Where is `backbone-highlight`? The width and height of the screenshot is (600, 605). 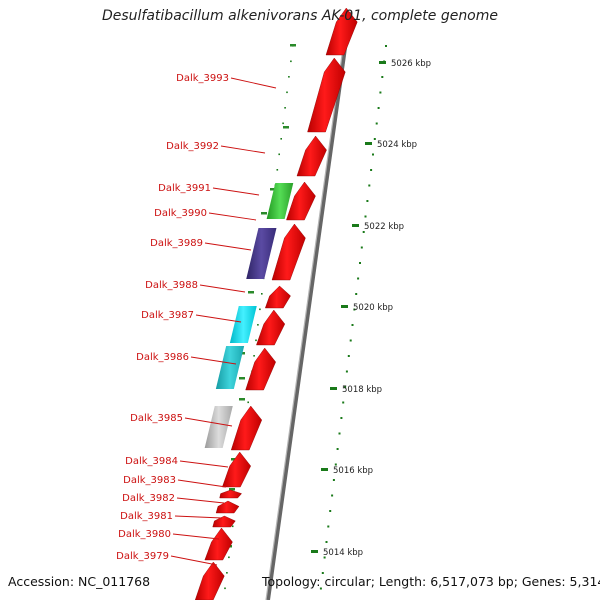 backbone-highlight is located at coordinates (307, 306).